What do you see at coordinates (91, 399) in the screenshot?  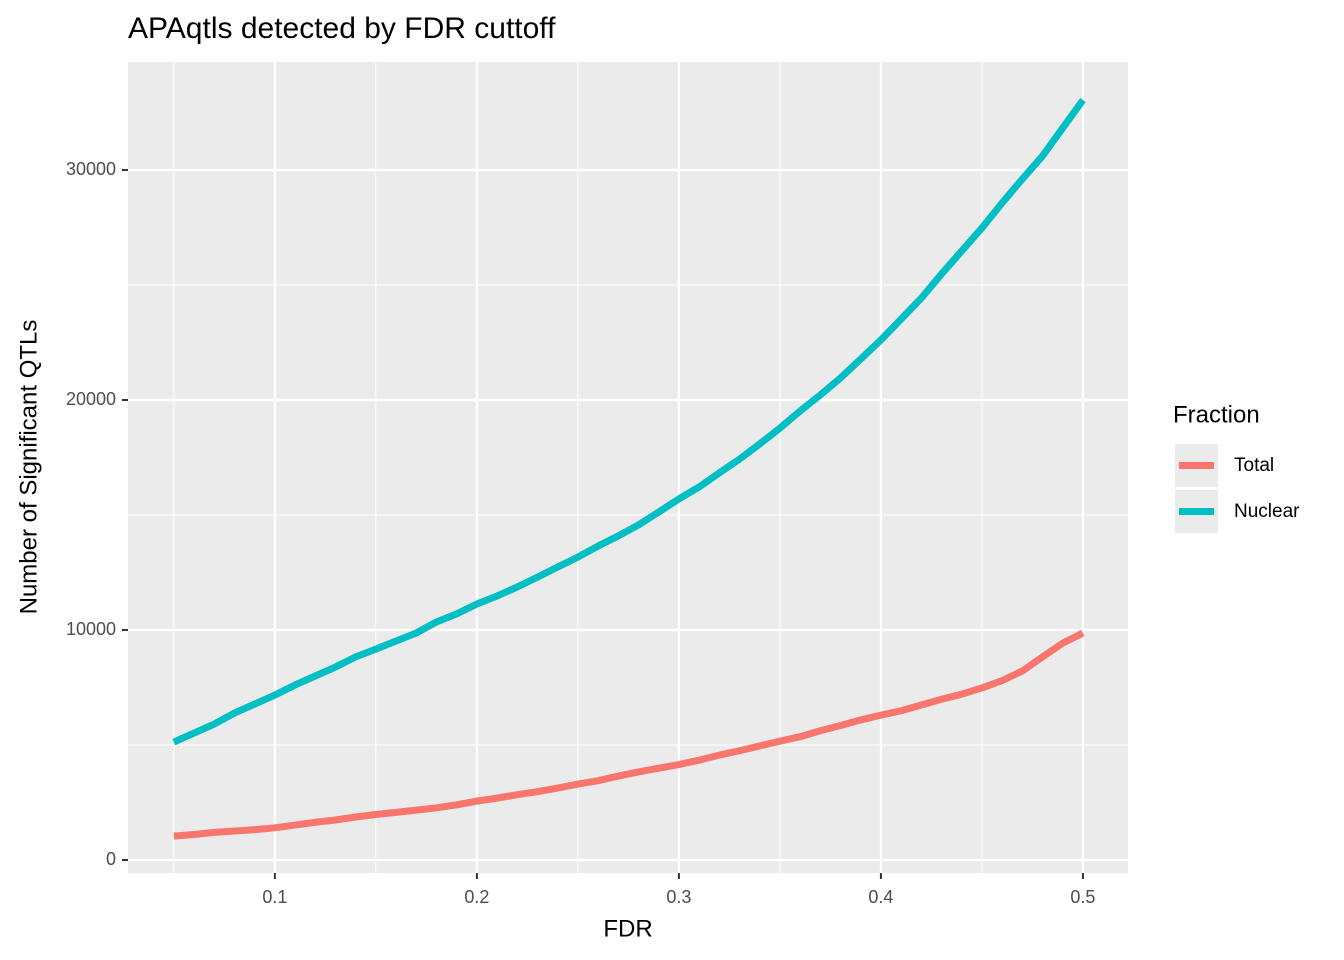 I see `y-tick-label: 20000` at bounding box center [91, 399].